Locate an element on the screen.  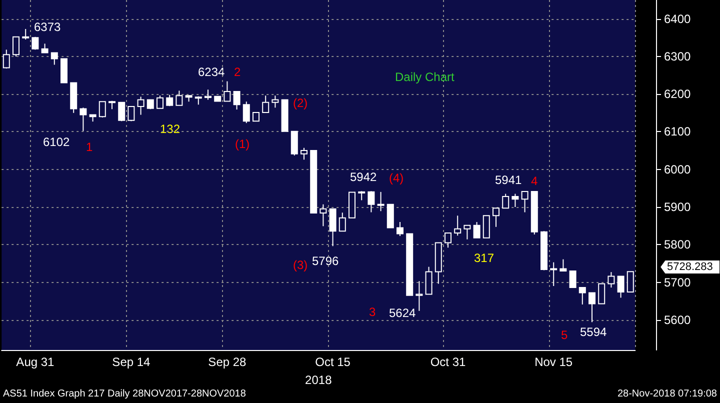
y-tick-label: 6100 is located at coordinates (678, 131).